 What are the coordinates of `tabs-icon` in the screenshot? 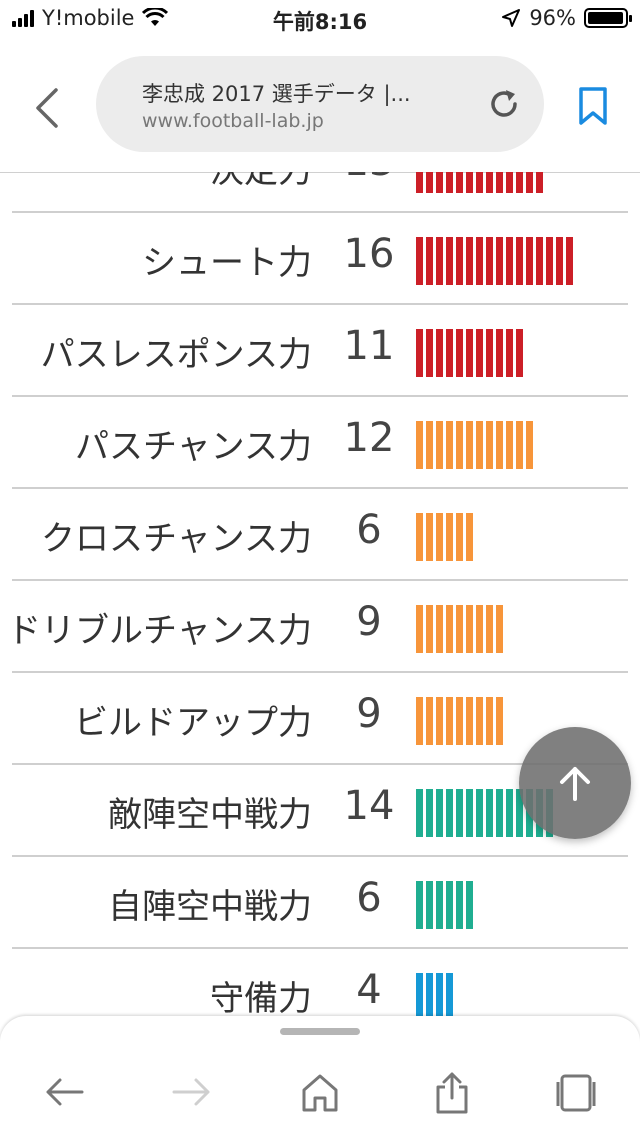 It's located at (576, 1092).